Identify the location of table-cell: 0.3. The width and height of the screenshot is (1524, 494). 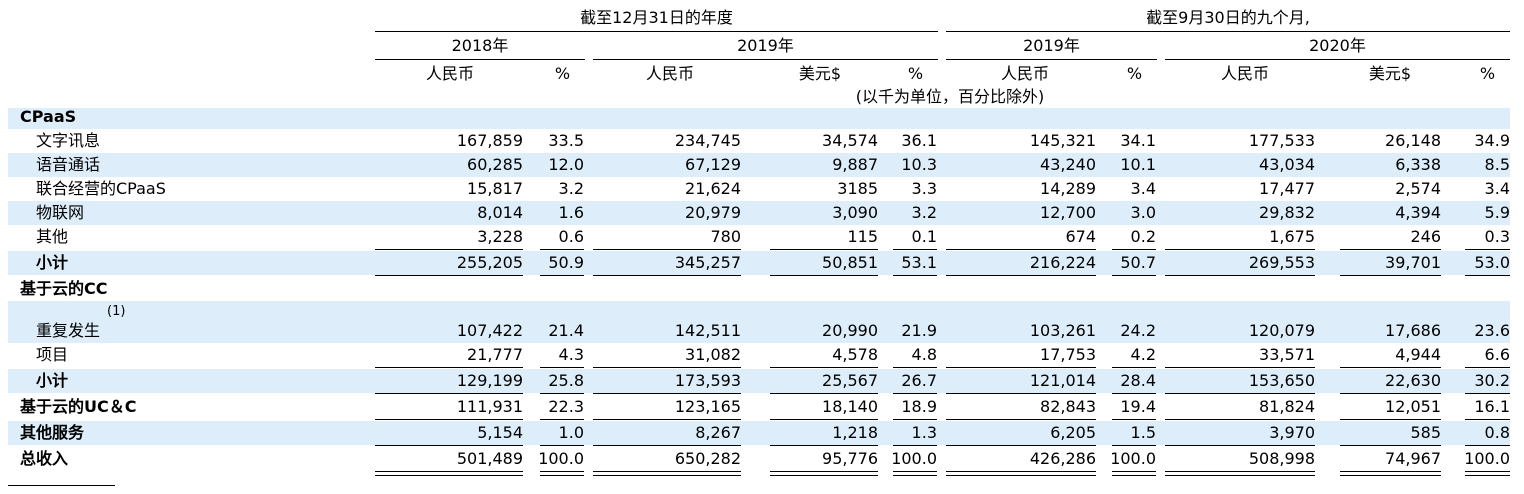
(1497, 236).